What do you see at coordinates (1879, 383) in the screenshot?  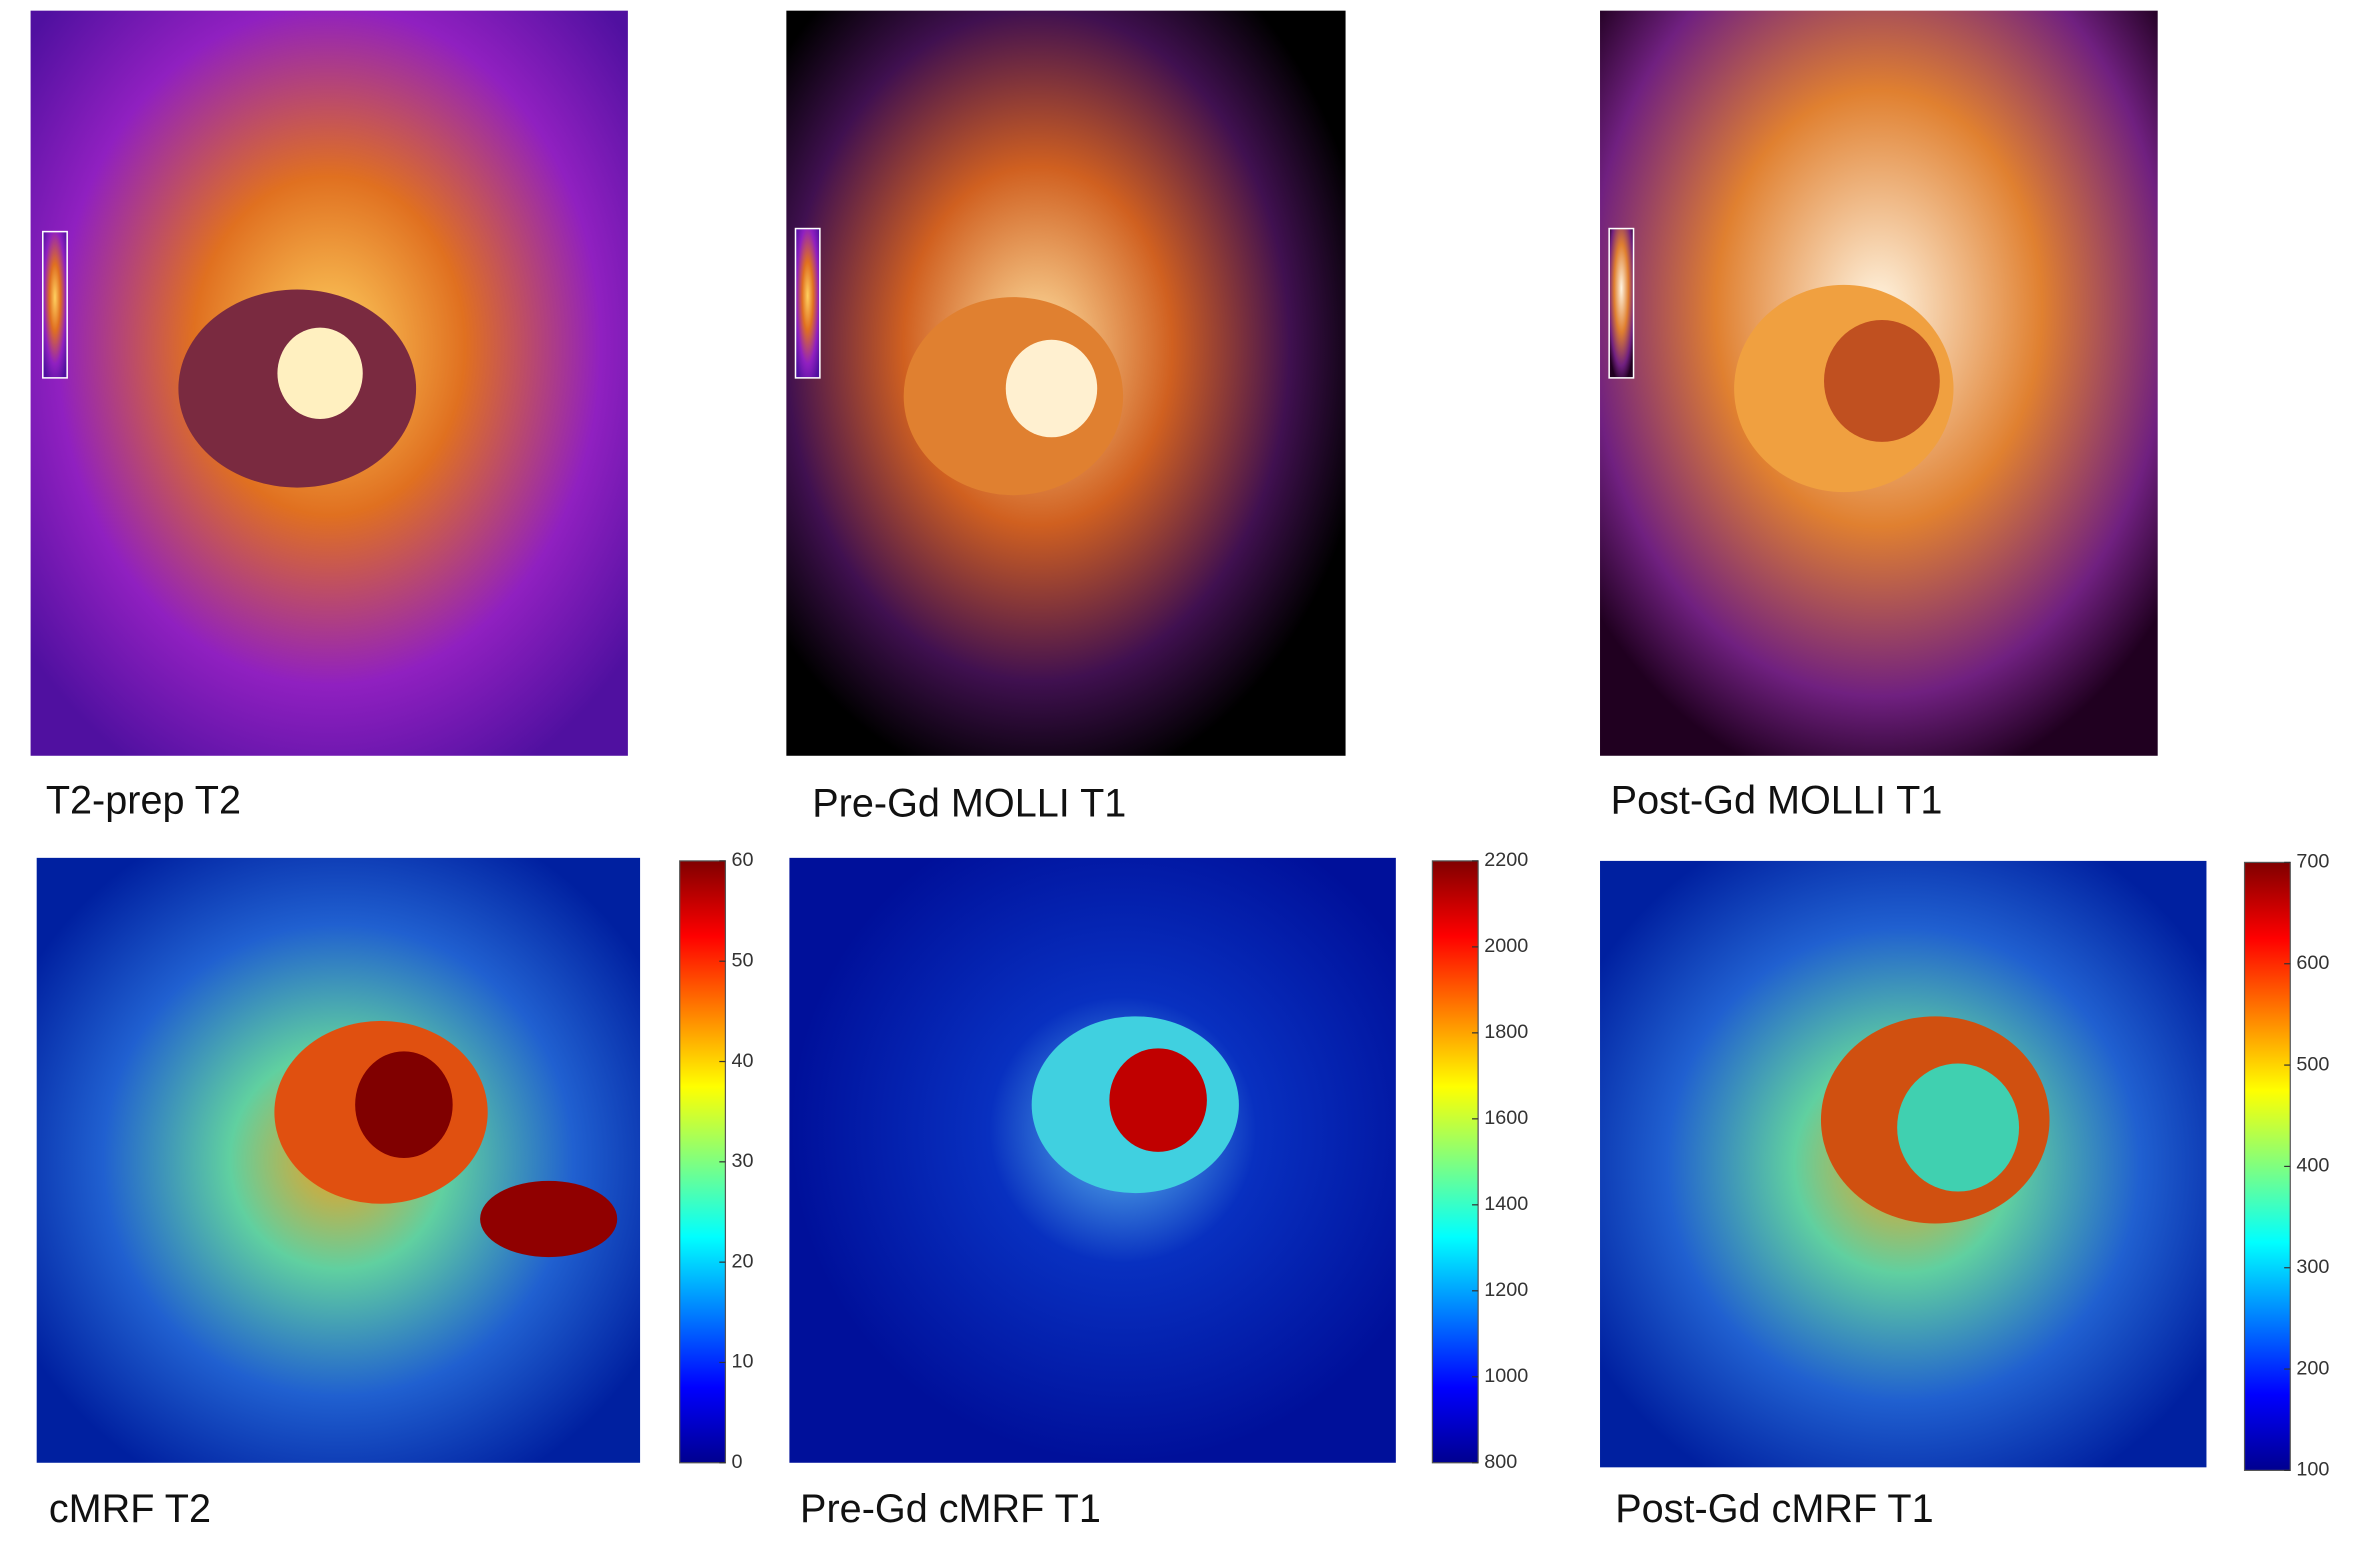 I see `image-post-molli` at bounding box center [1879, 383].